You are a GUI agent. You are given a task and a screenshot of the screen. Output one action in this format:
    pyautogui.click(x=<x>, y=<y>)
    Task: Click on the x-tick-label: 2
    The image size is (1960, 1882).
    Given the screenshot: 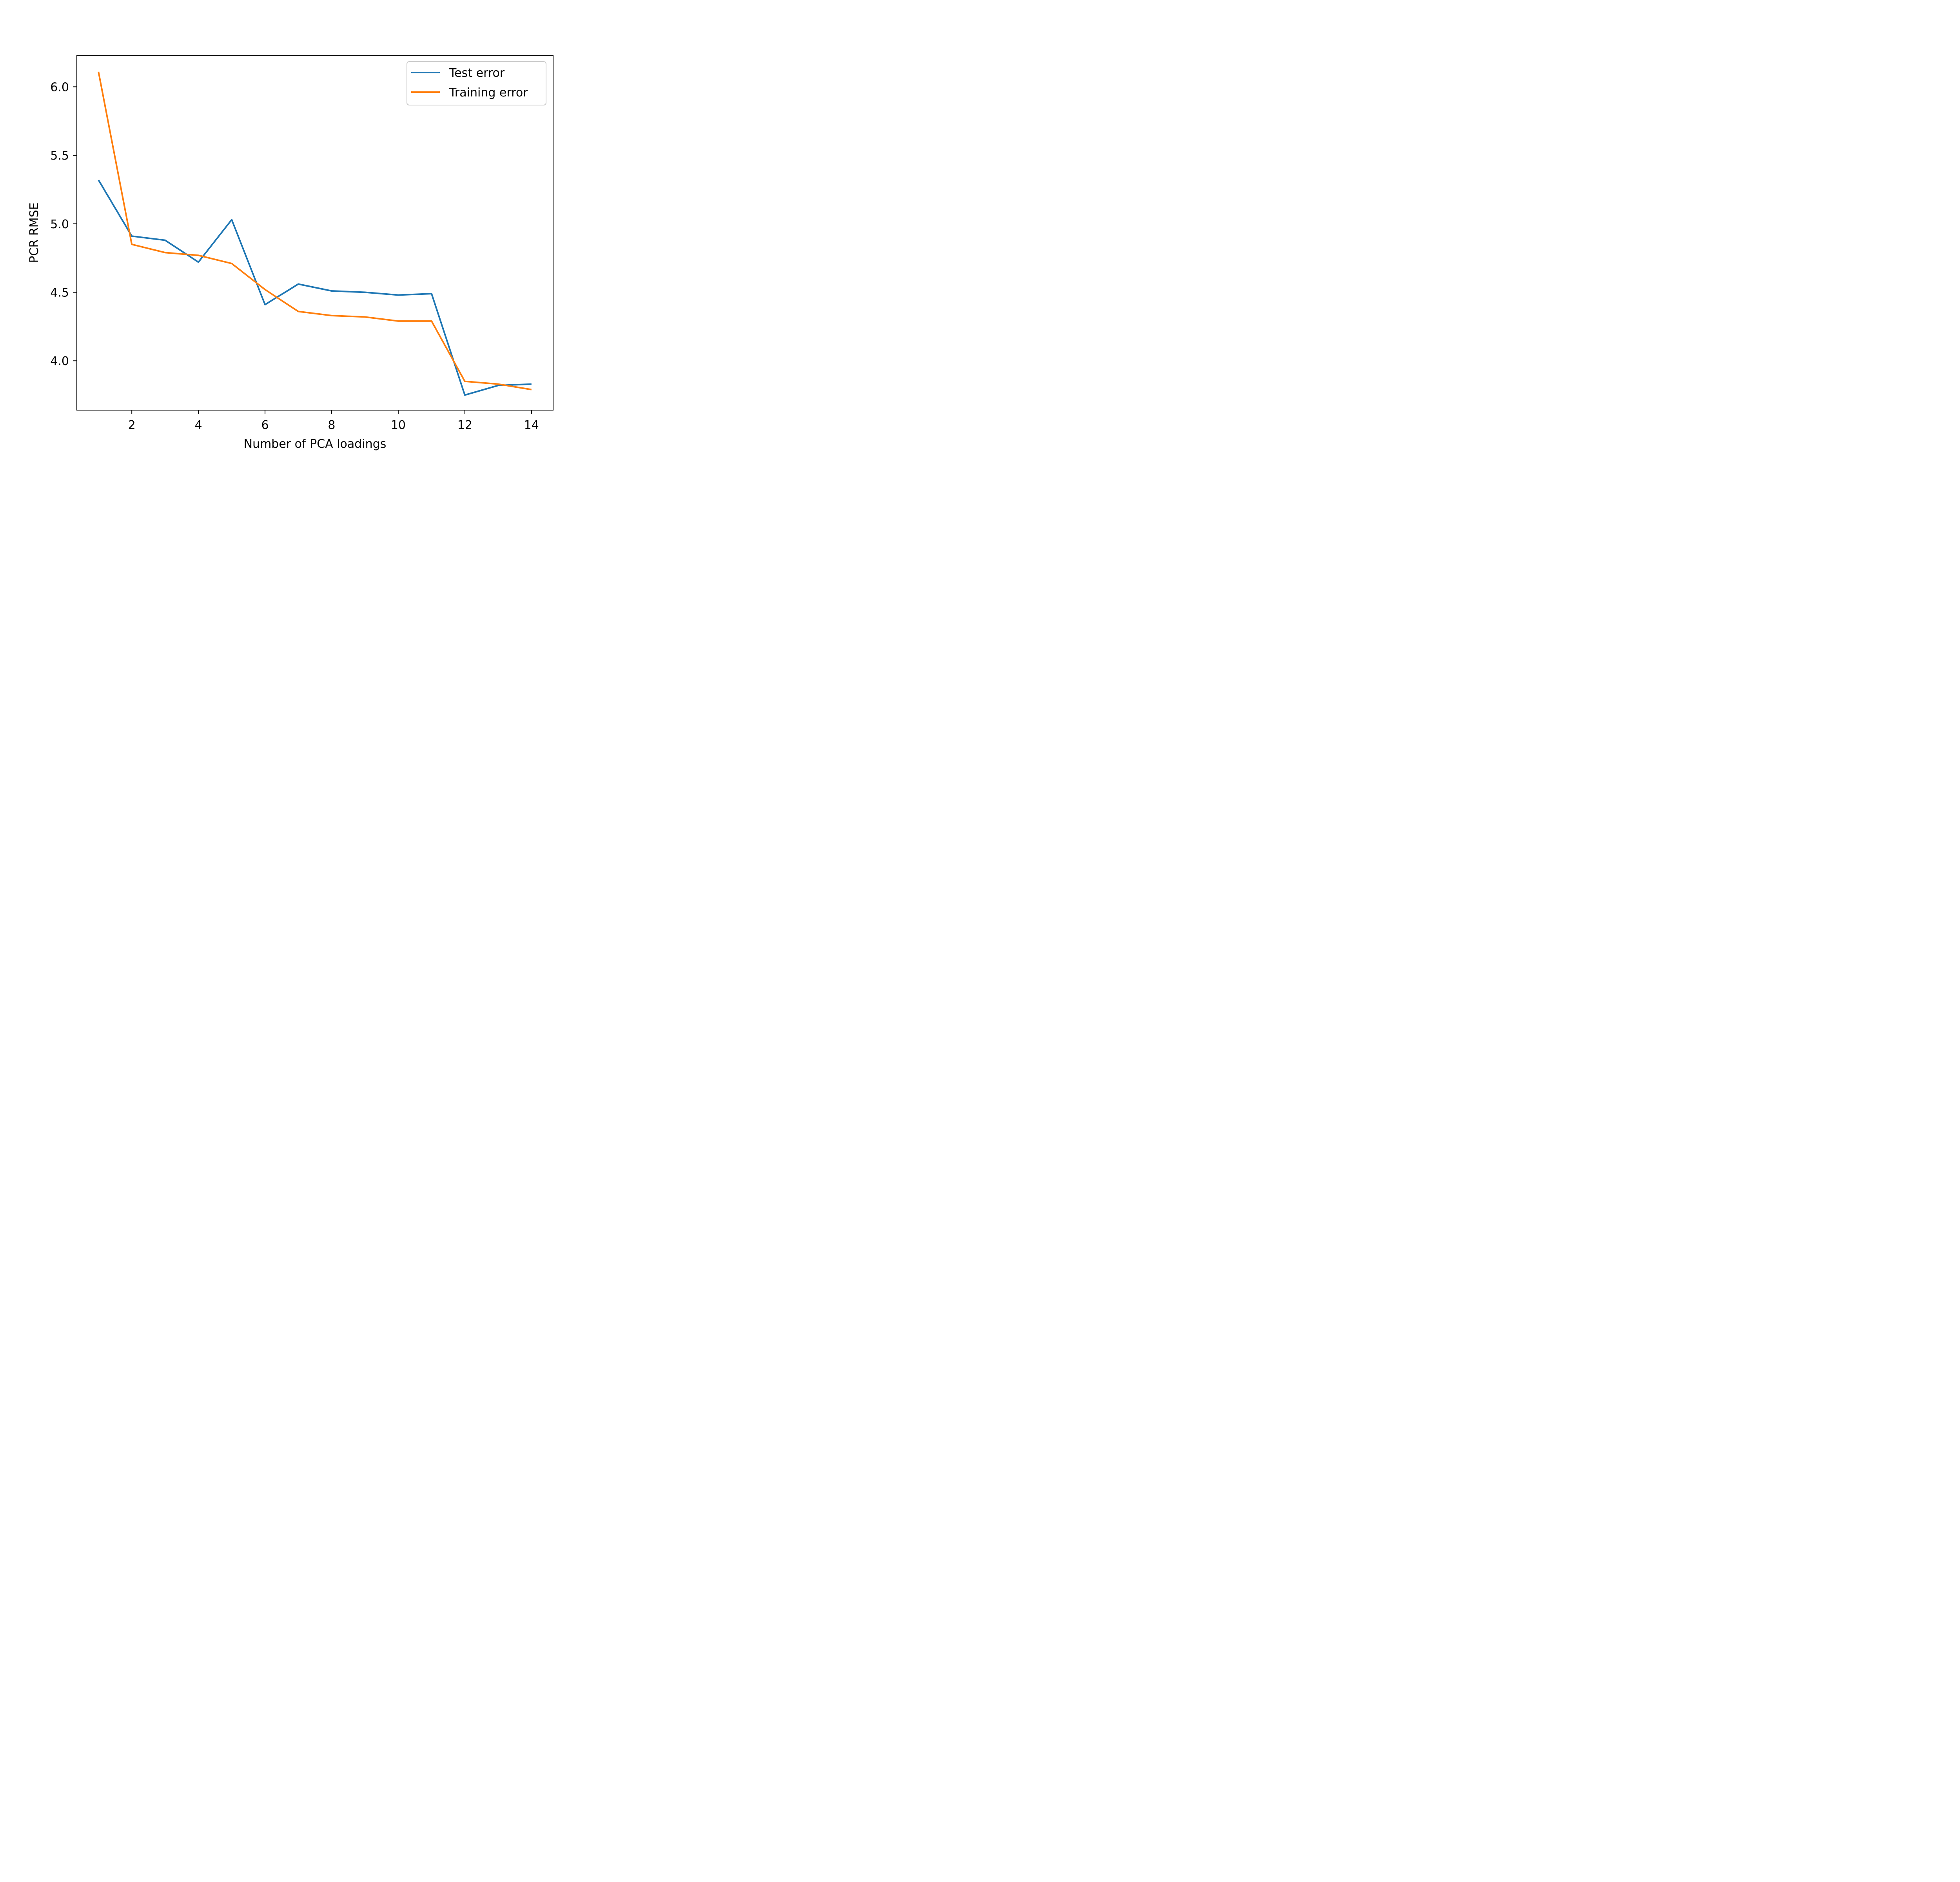 What is the action you would take?
    pyautogui.click(x=132, y=425)
    